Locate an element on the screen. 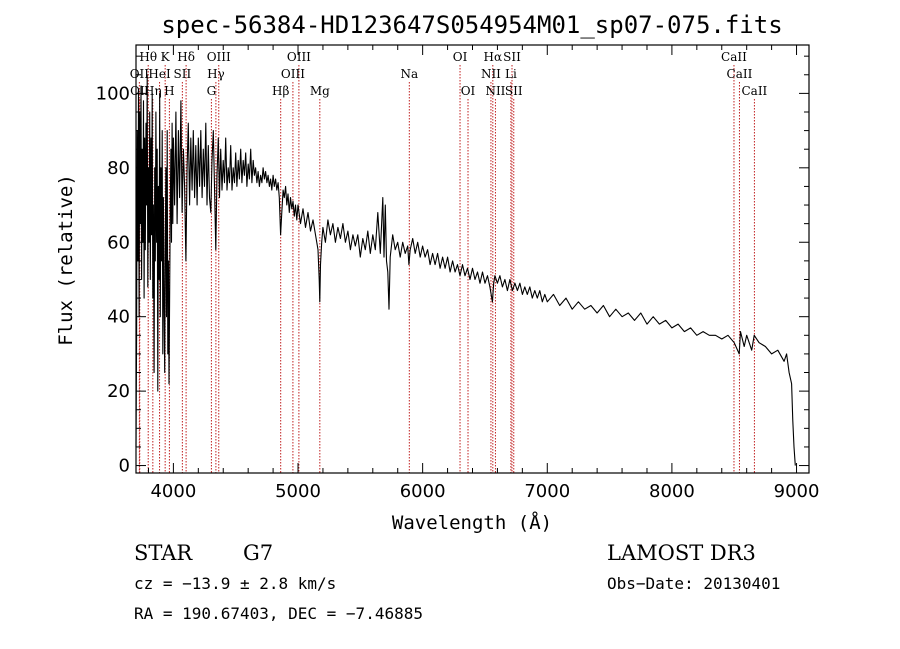  obs-date: Obs−Date: 20130401 is located at coordinates (693, 583).